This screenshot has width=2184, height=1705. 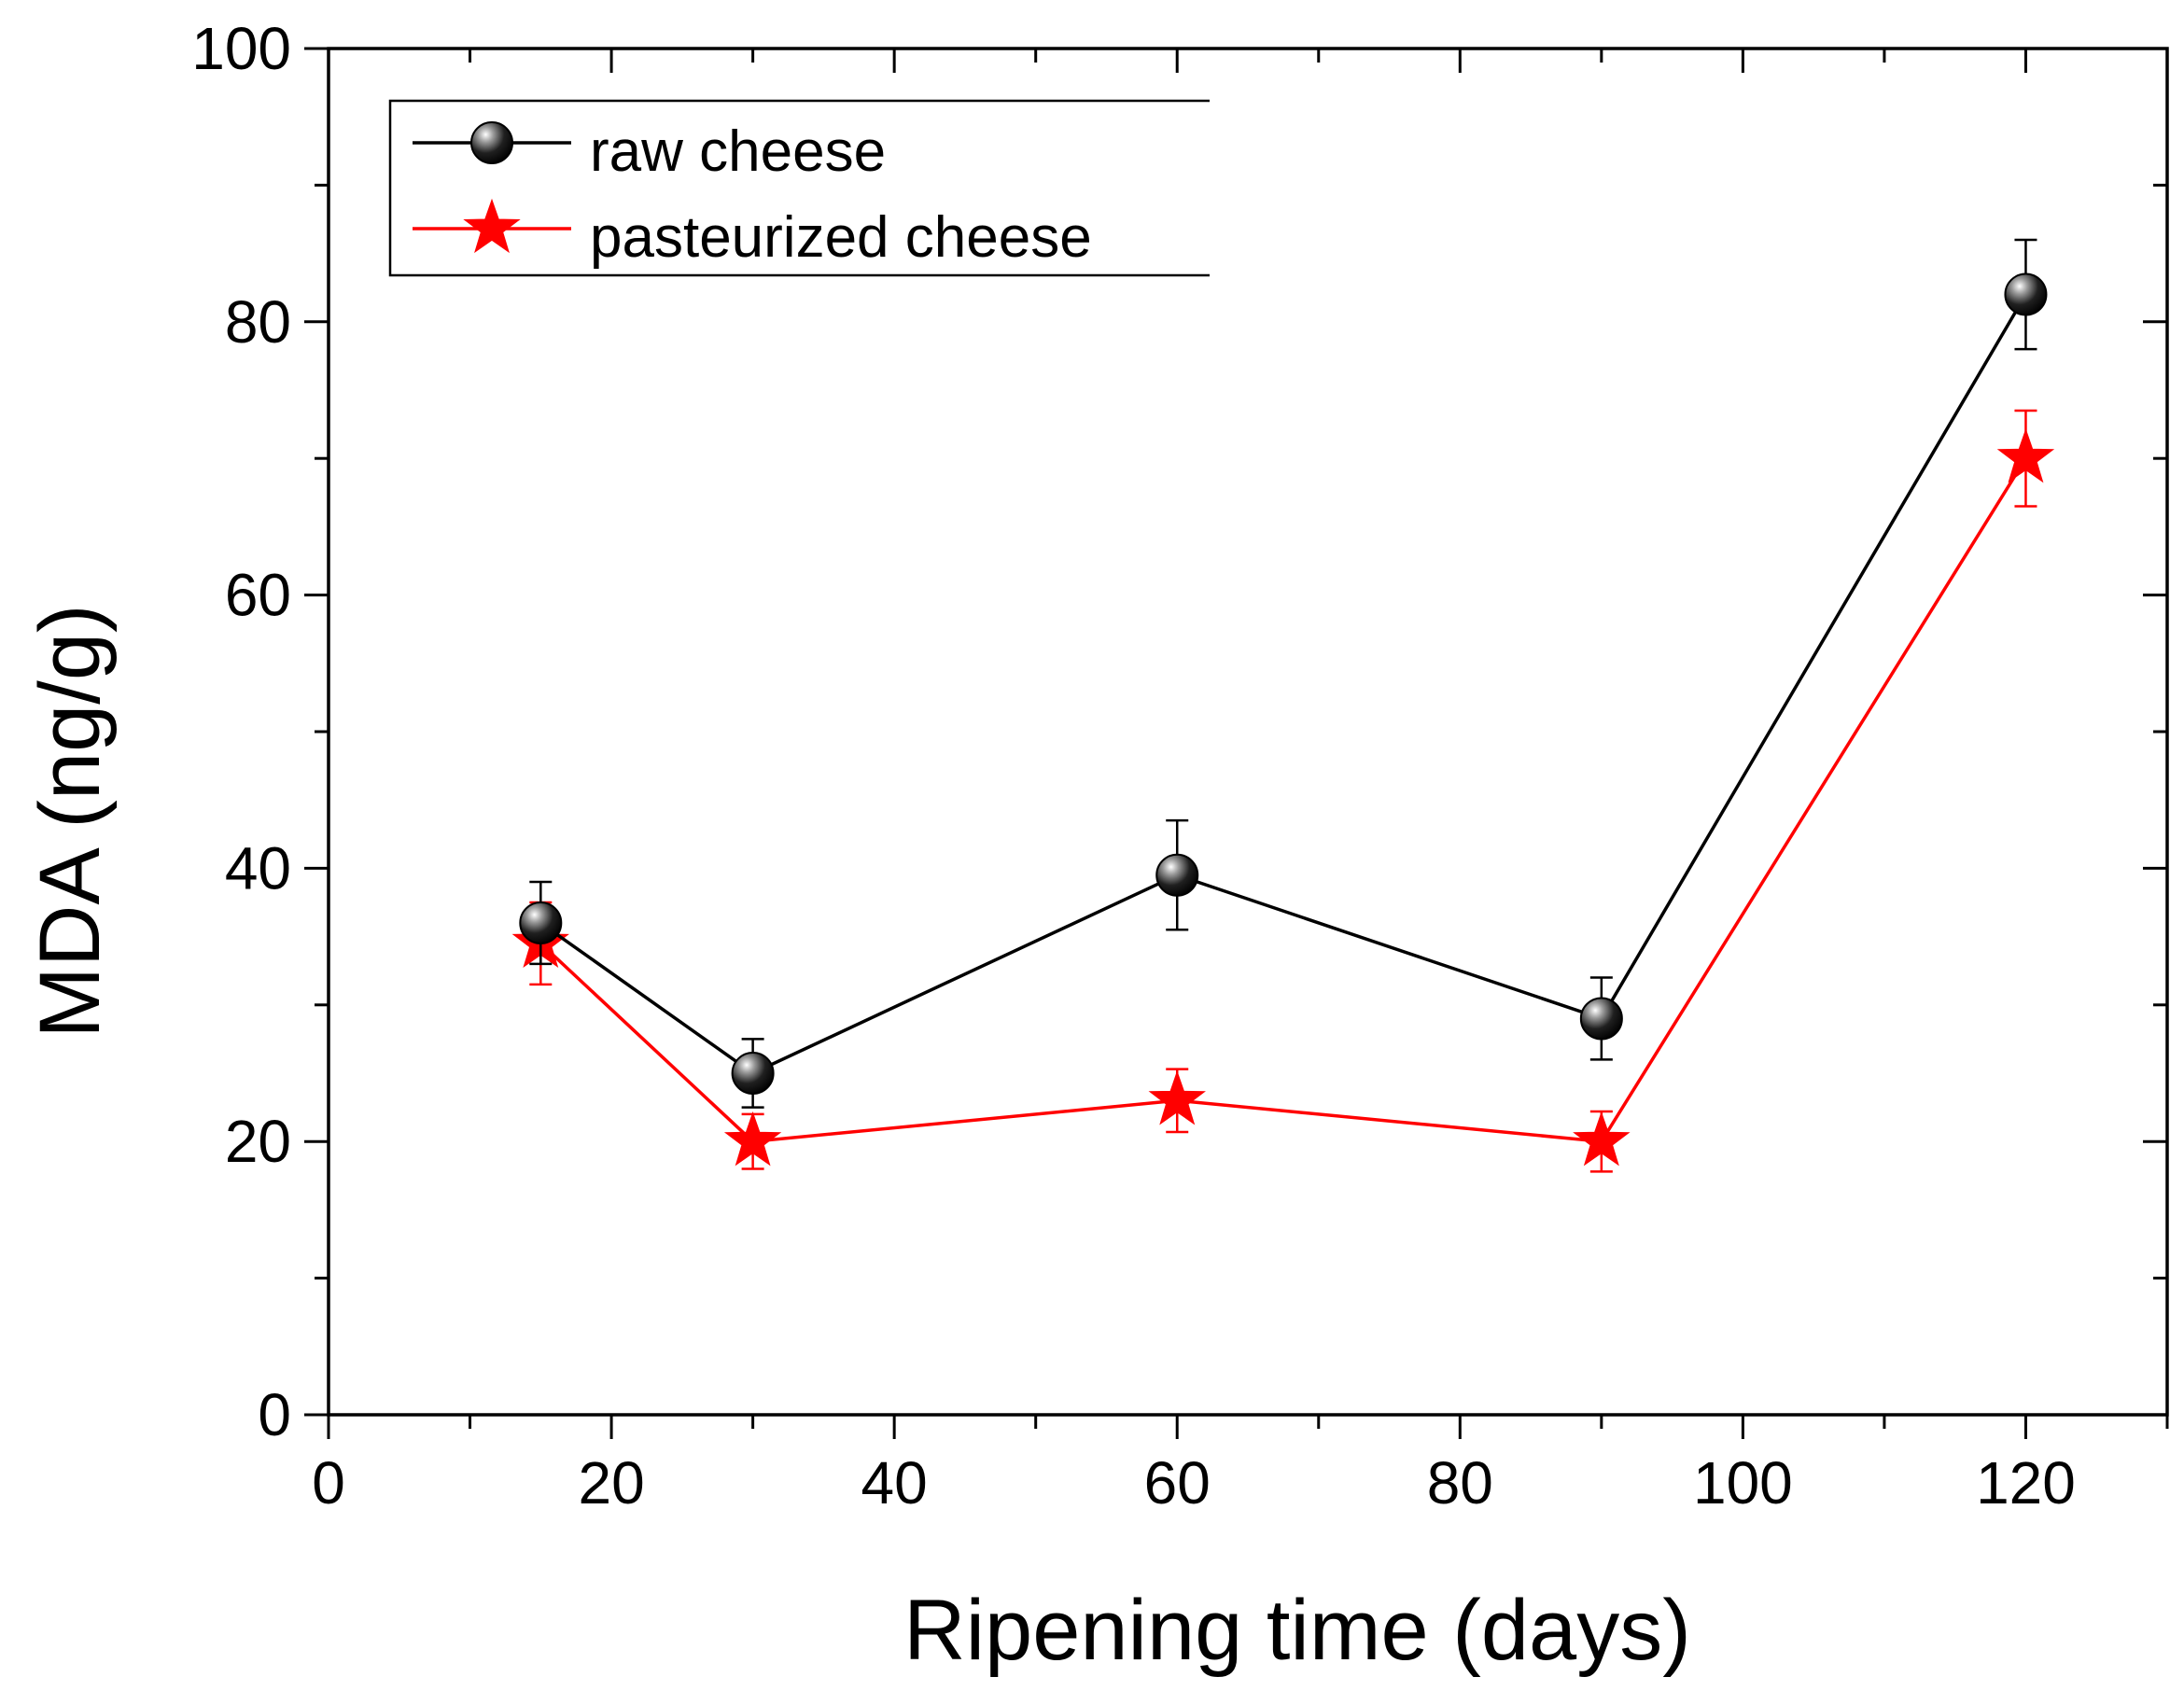 I want to click on x-tick-label: 20, so click(x=611, y=1482).